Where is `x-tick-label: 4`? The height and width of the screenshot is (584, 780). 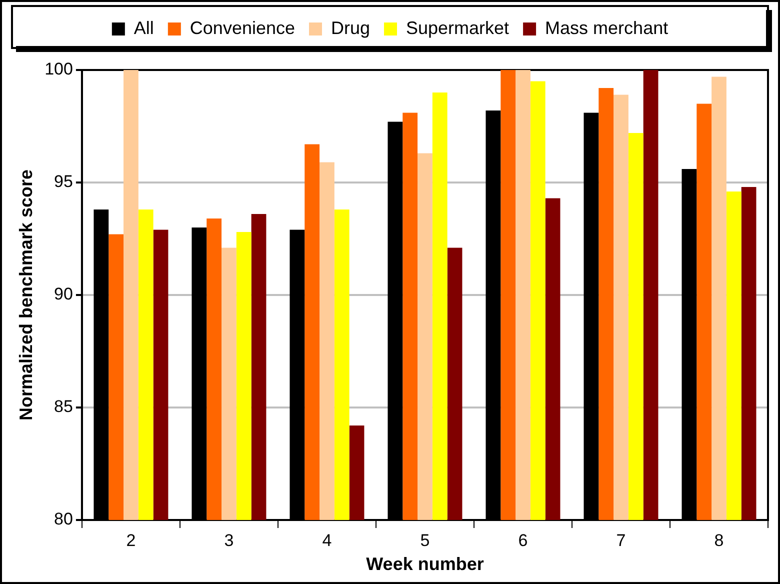
x-tick-label: 4 is located at coordinates (327, 540).